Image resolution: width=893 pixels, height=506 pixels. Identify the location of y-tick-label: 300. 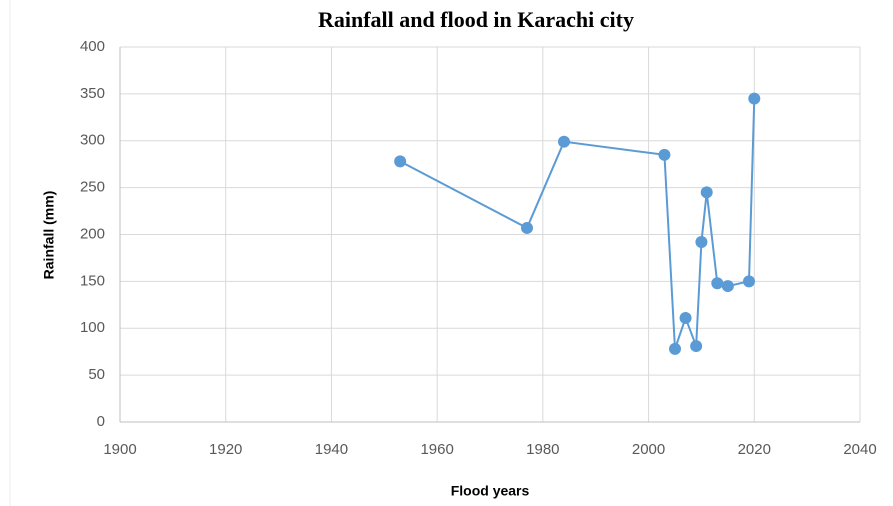
(92, 140).